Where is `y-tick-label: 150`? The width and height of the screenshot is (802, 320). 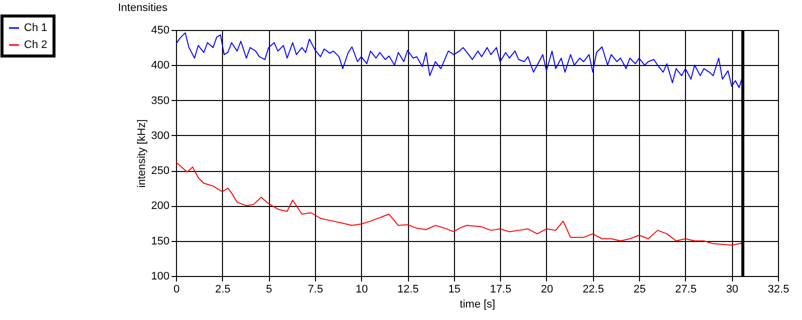 y-tick-label: 150 is located at coordinates (160, 241).